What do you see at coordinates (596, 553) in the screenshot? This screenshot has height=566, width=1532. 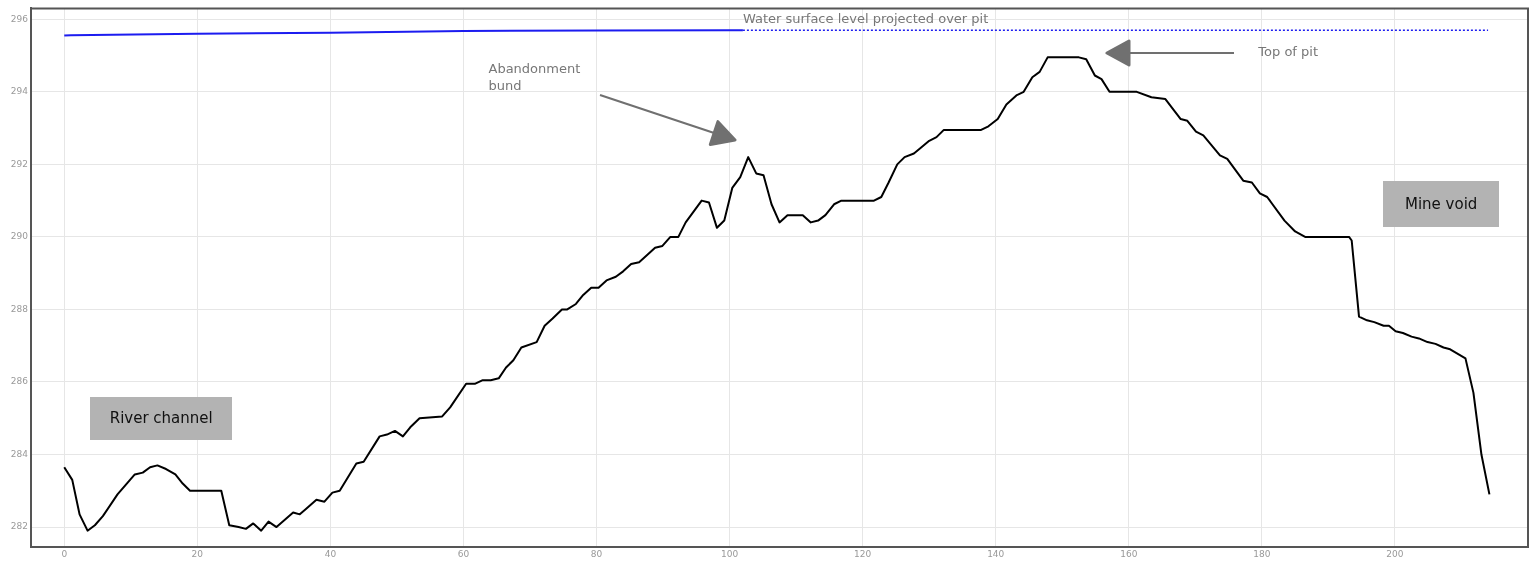 I see `x-tick-label: 80` at bounding box center [596, 553].